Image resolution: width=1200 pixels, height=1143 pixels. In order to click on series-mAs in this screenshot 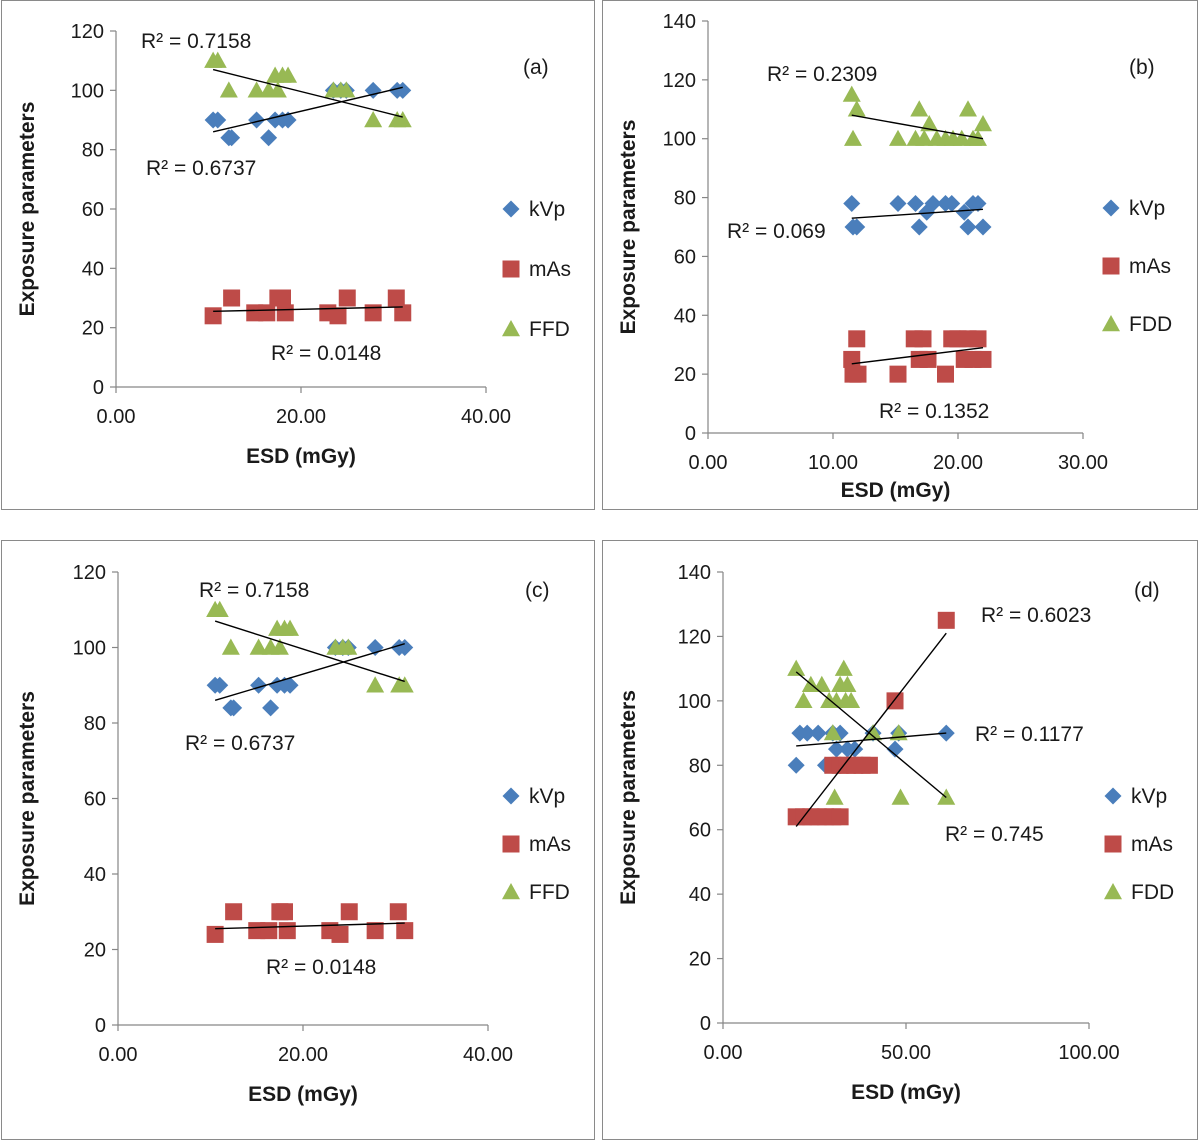, I will do `click(871, 718)`.